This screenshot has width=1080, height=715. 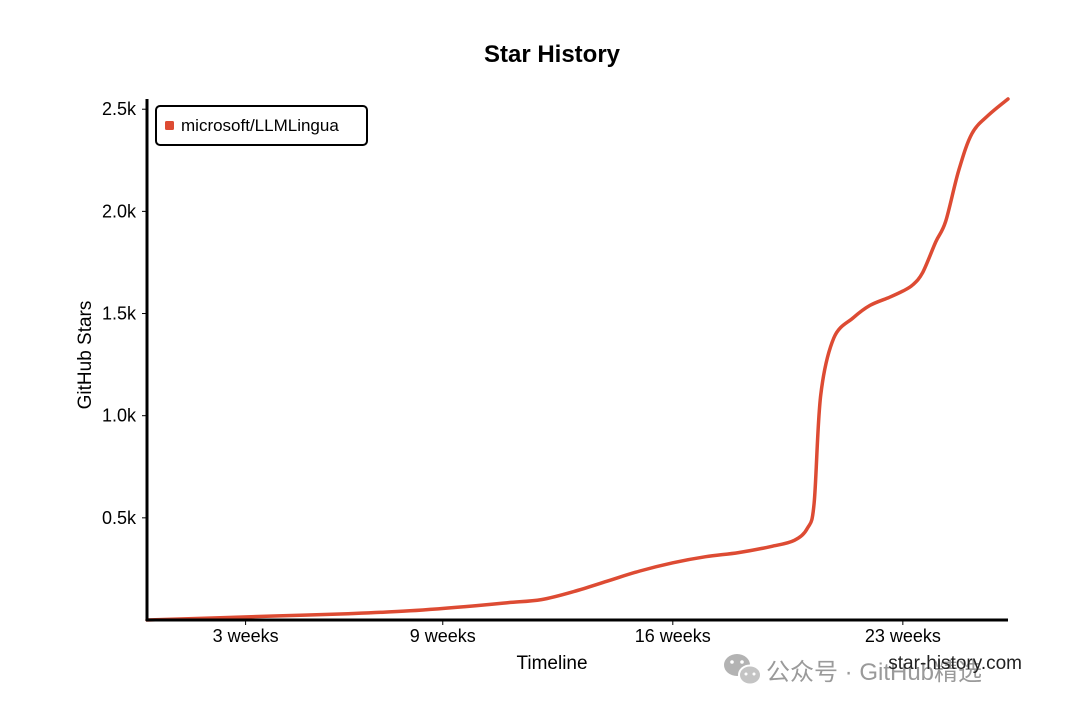 I want to click on chart-title: Star History, so click(x=552, y=54).